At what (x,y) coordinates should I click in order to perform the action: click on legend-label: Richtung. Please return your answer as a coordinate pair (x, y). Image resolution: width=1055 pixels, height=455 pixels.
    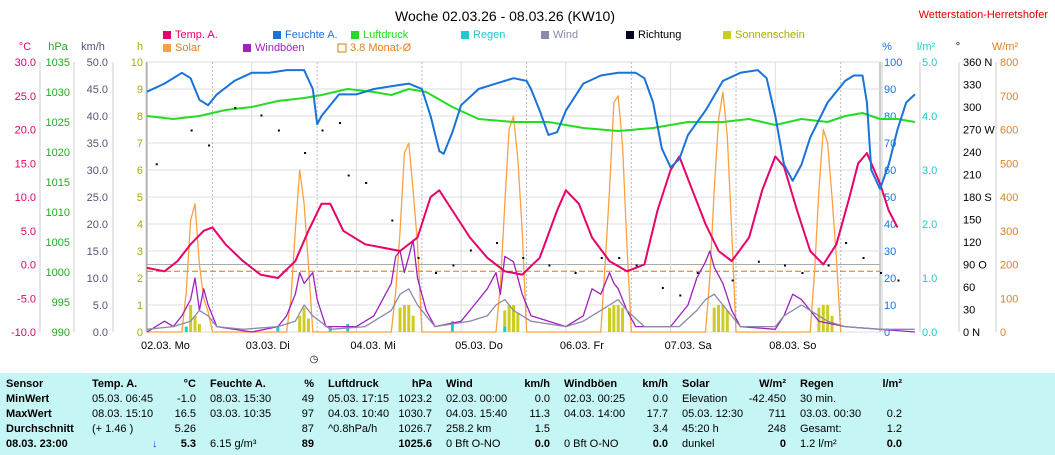
    Looking at the image, I should click on (659, 35).